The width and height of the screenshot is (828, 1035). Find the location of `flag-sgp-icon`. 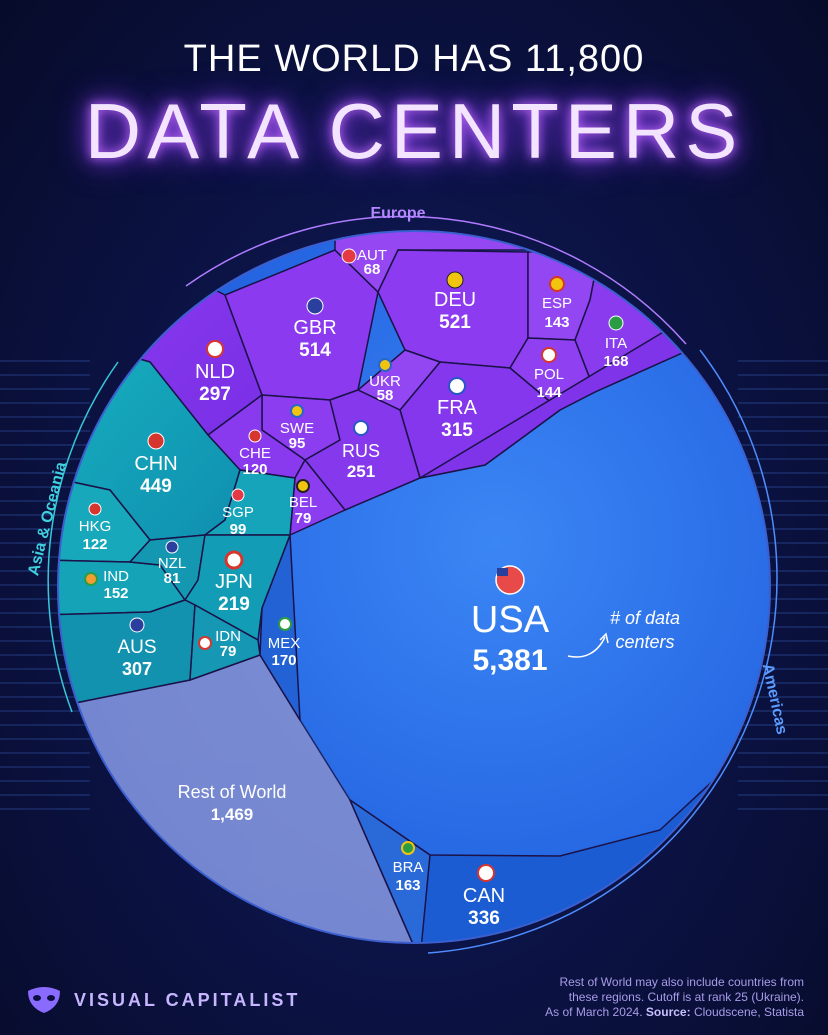

flag-sgp-icon is located at coordinates (238, 495).